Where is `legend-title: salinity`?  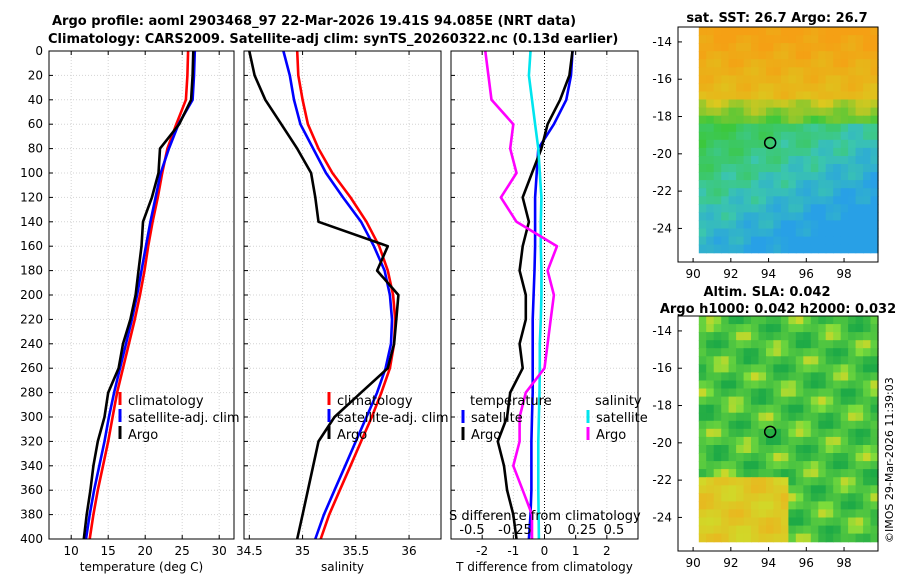
legend-title: salinity is located at coordinates (618, 401).